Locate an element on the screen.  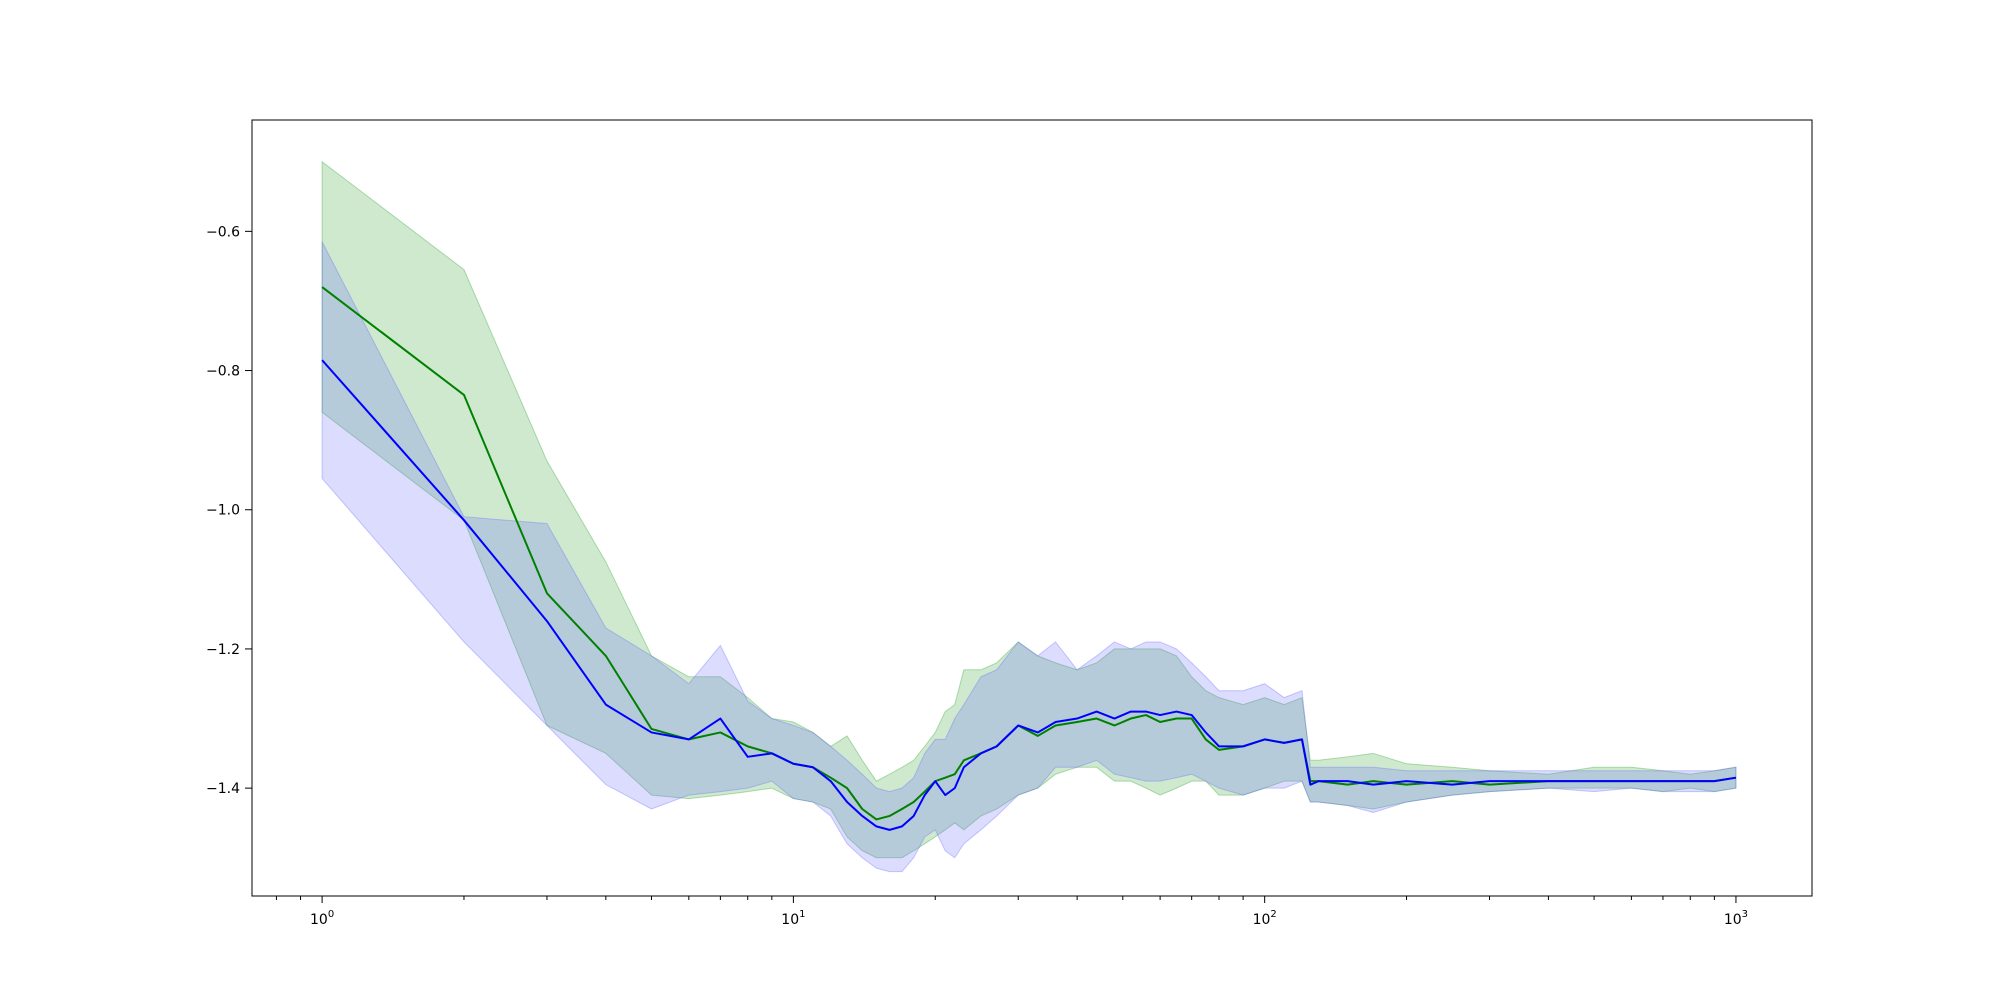
y-tick-label: −1.0 is located at coordinates (223, 511).